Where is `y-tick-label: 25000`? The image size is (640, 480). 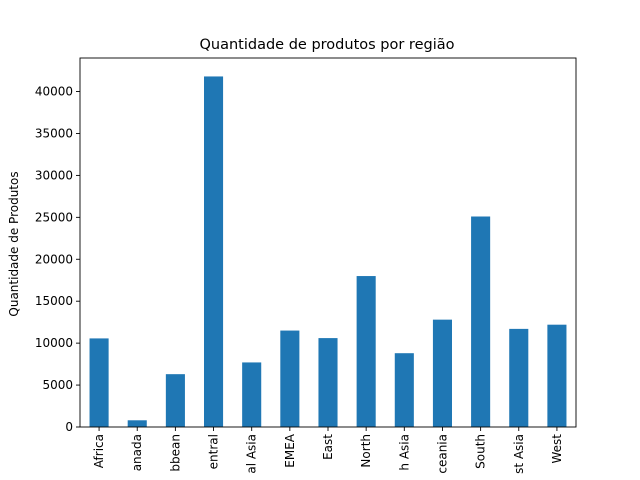 y-tick-label: 25000 is located at coordinates (54, 217).